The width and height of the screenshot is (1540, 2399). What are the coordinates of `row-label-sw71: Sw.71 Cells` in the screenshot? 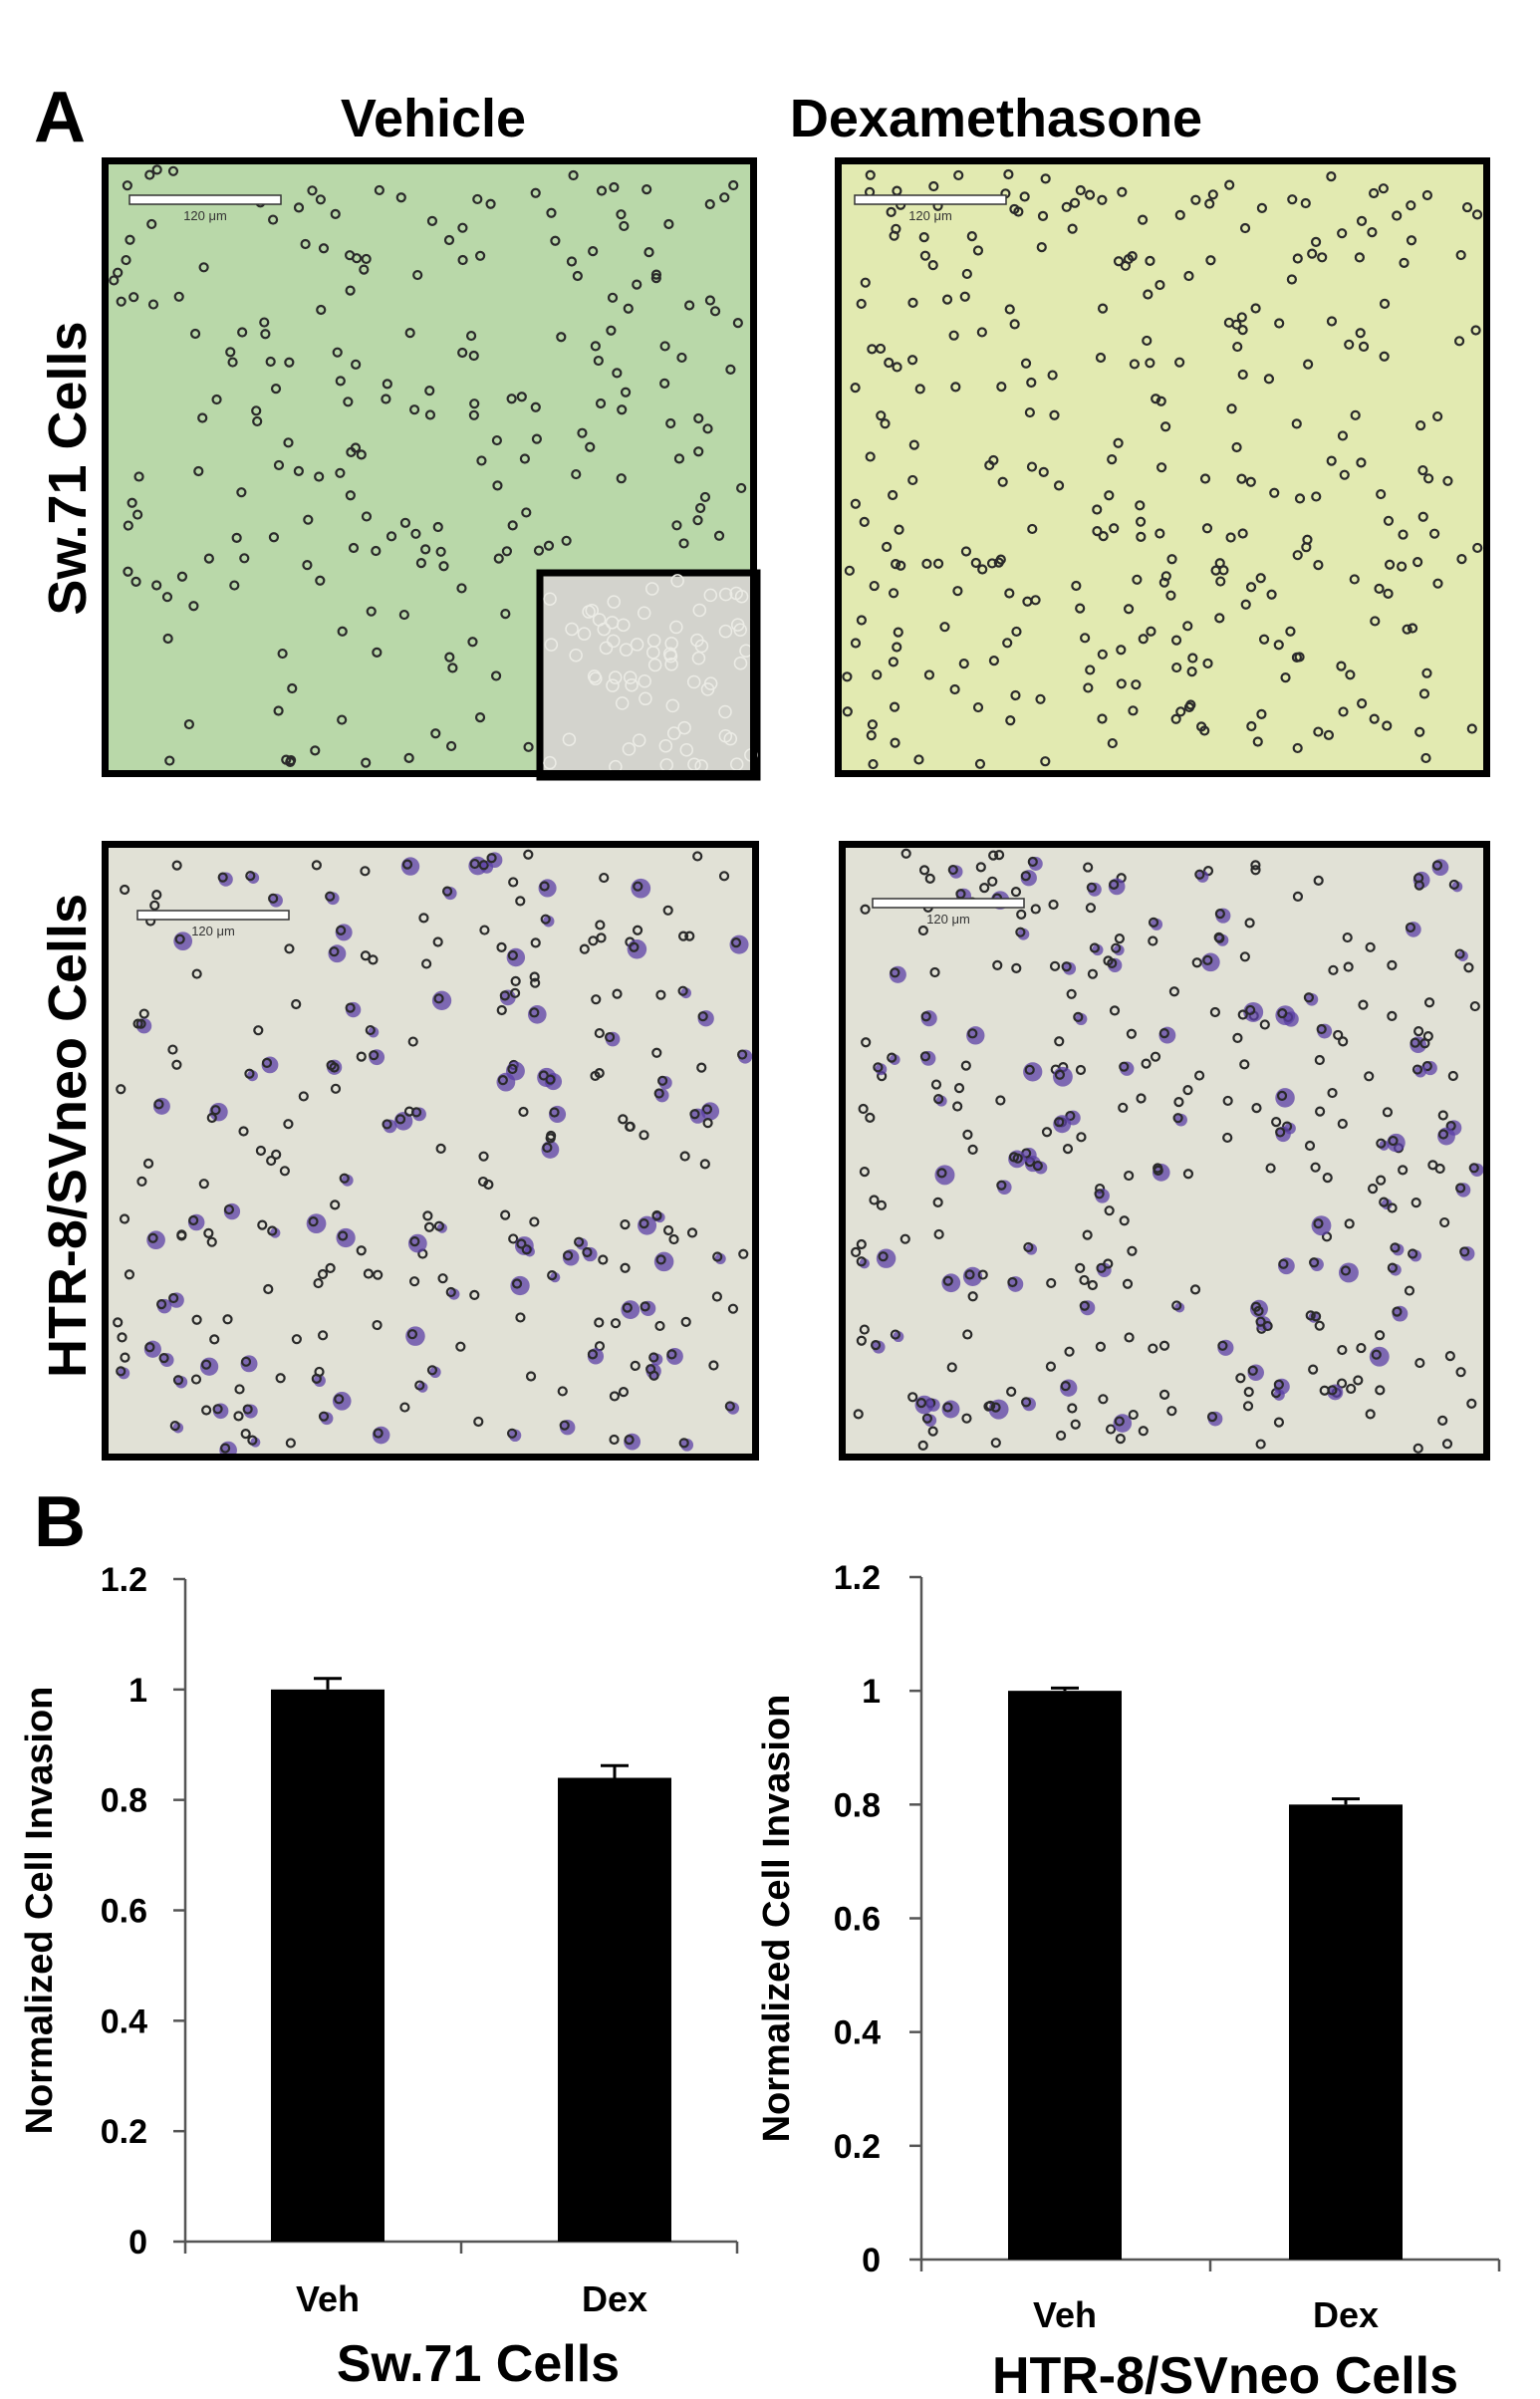 It's located at (68, 468).